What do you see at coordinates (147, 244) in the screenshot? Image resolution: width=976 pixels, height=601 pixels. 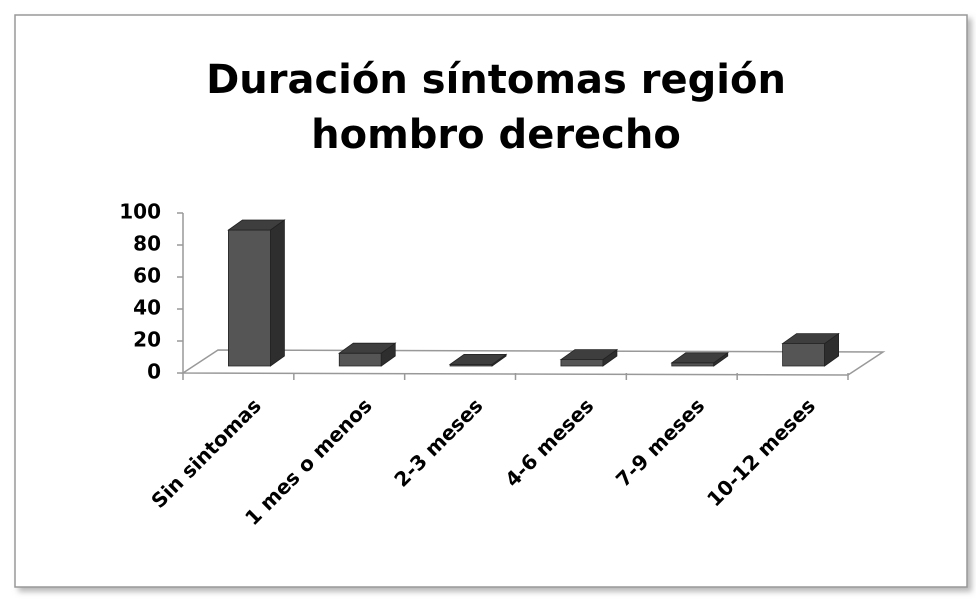 I see `y-tick-label: 80` at bounding box center [147, 244].